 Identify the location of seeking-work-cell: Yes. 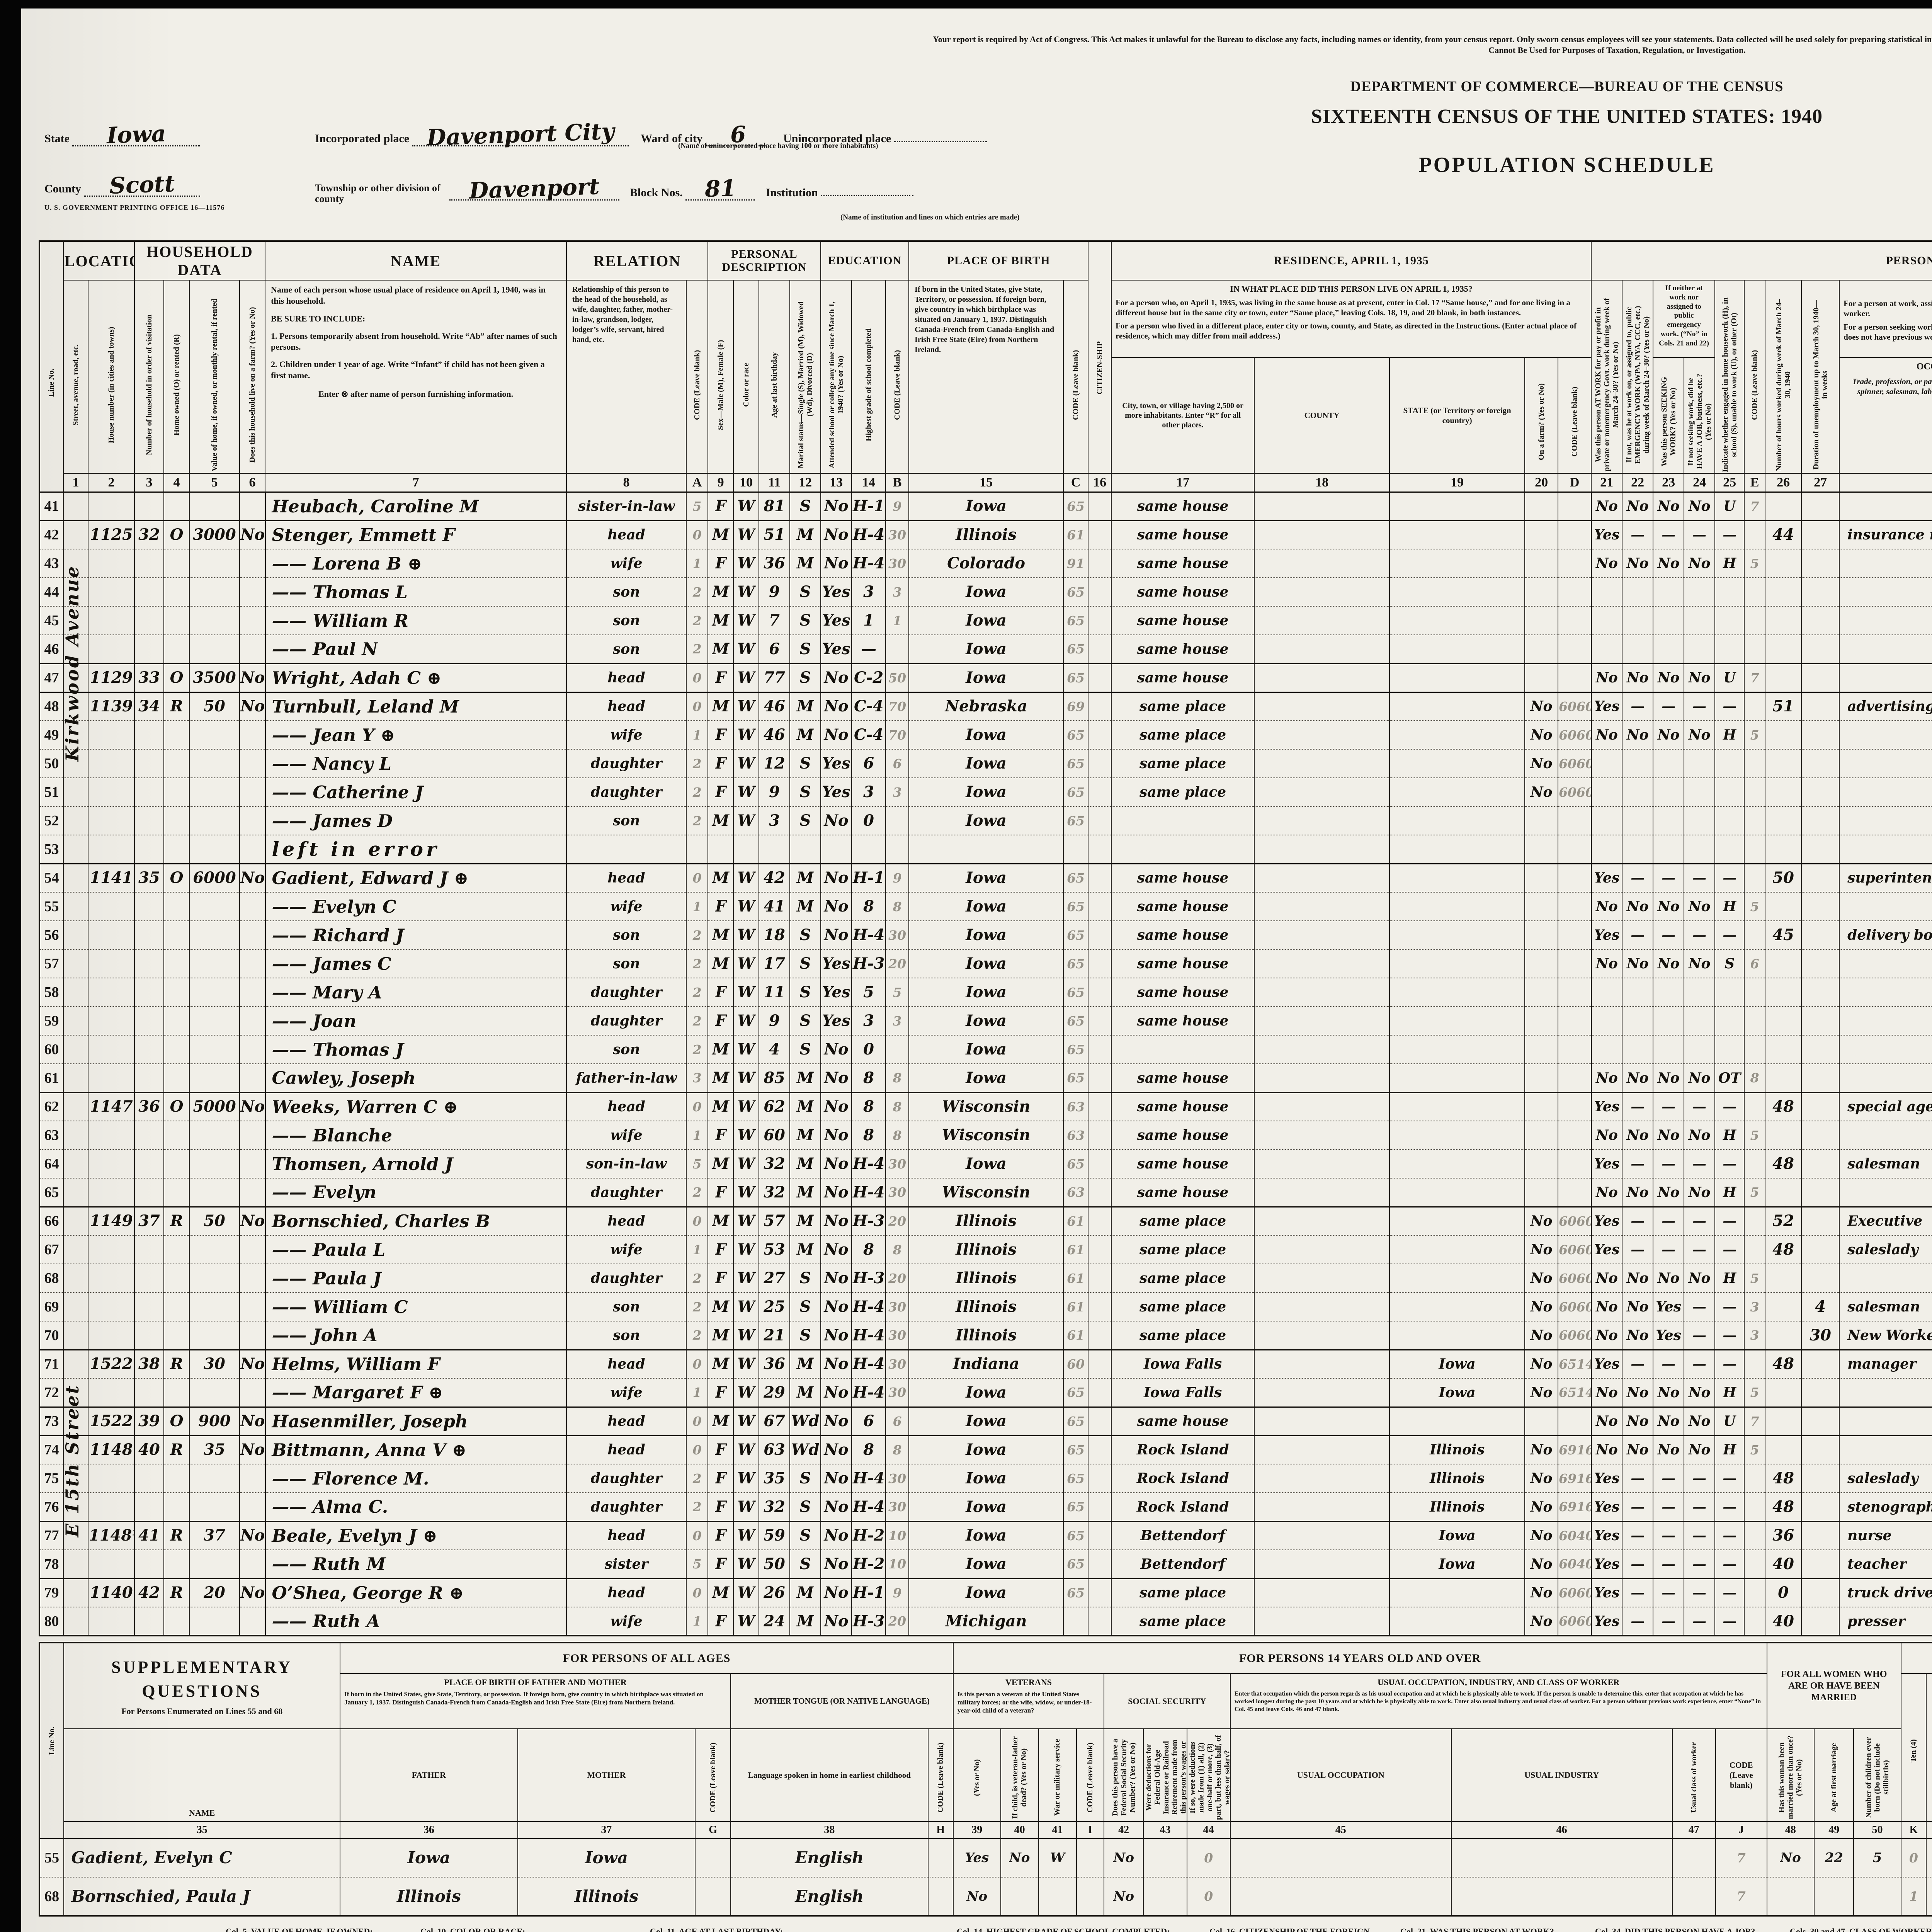
(1669, 1307).